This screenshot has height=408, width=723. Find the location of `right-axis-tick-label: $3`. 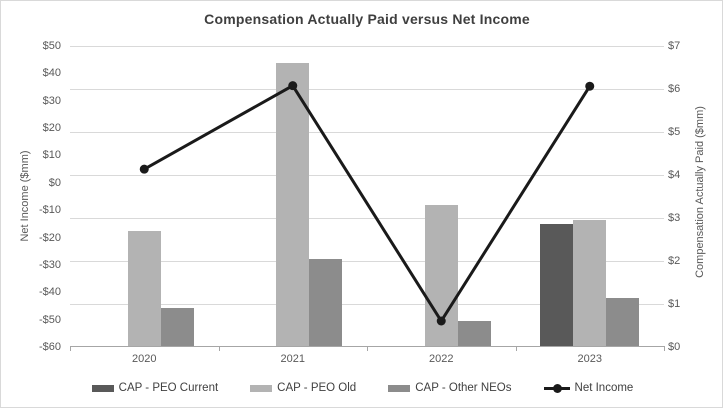

right-axis-tick-label: $3 is located at coordinates (674, 218).